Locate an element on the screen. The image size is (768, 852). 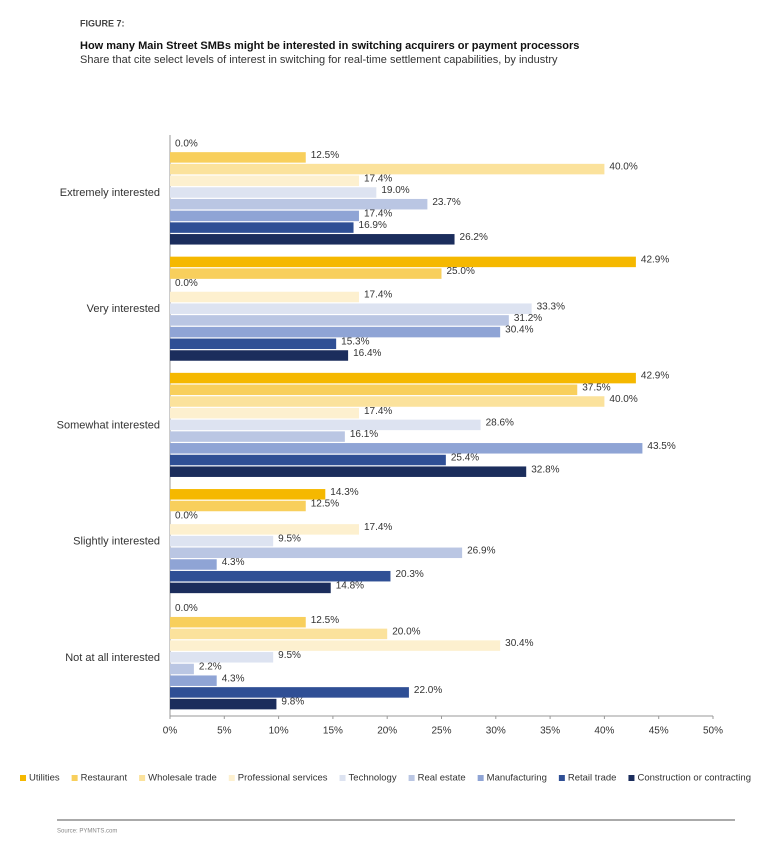
x-tick-label: 25% is located at coordinates (441, 731).